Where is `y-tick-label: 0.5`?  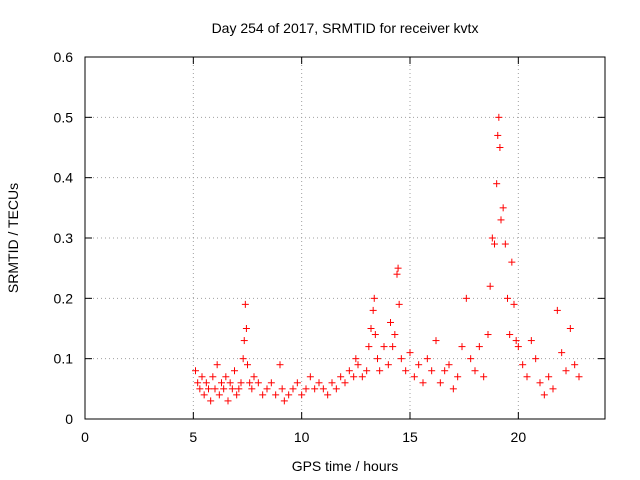 y-tick-label: 0.5 is located at coordinates (64, 117).